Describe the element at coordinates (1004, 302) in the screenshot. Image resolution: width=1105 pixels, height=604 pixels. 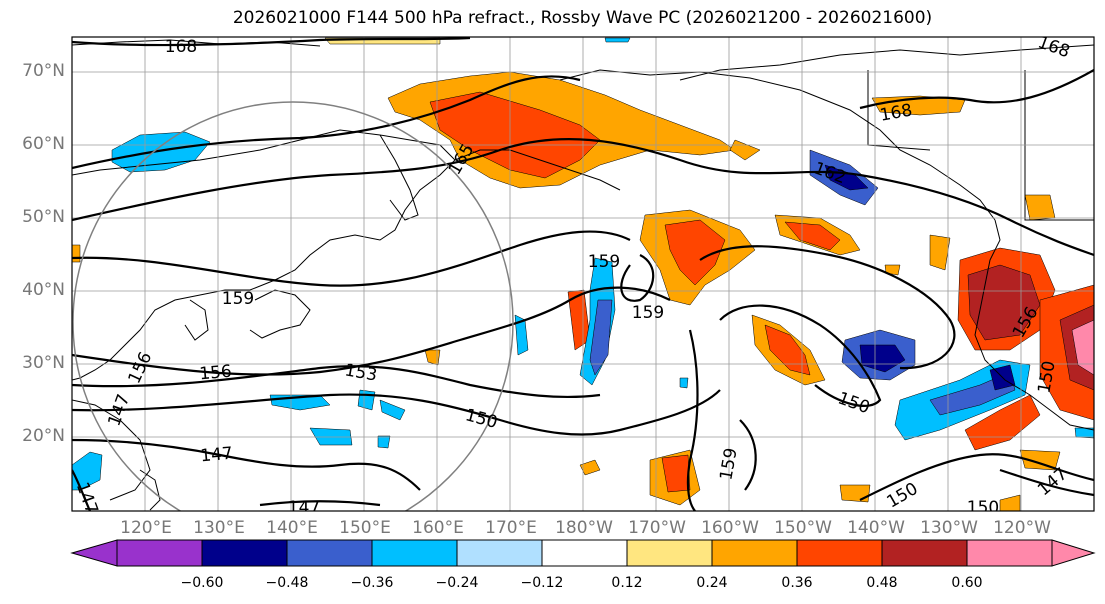
I see `shade-dark-inner` at that location.